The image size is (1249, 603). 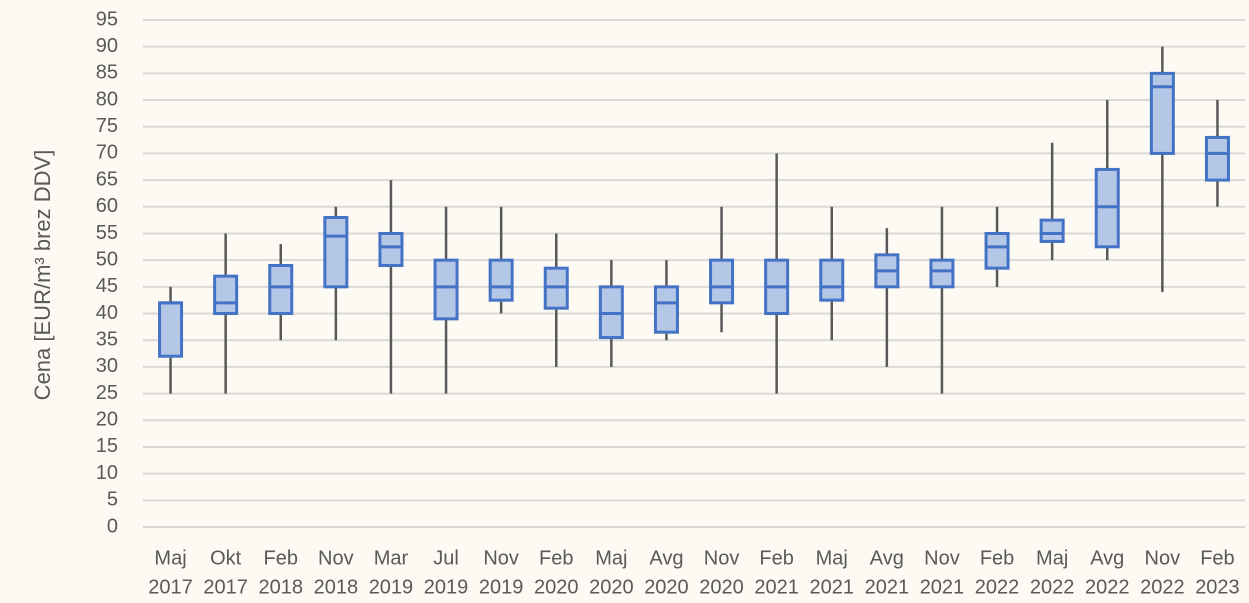 What do you see at coordinates (107, 446) in the screenshot?
I see `y-tick-label: 15` at bounding box center [107, 446].